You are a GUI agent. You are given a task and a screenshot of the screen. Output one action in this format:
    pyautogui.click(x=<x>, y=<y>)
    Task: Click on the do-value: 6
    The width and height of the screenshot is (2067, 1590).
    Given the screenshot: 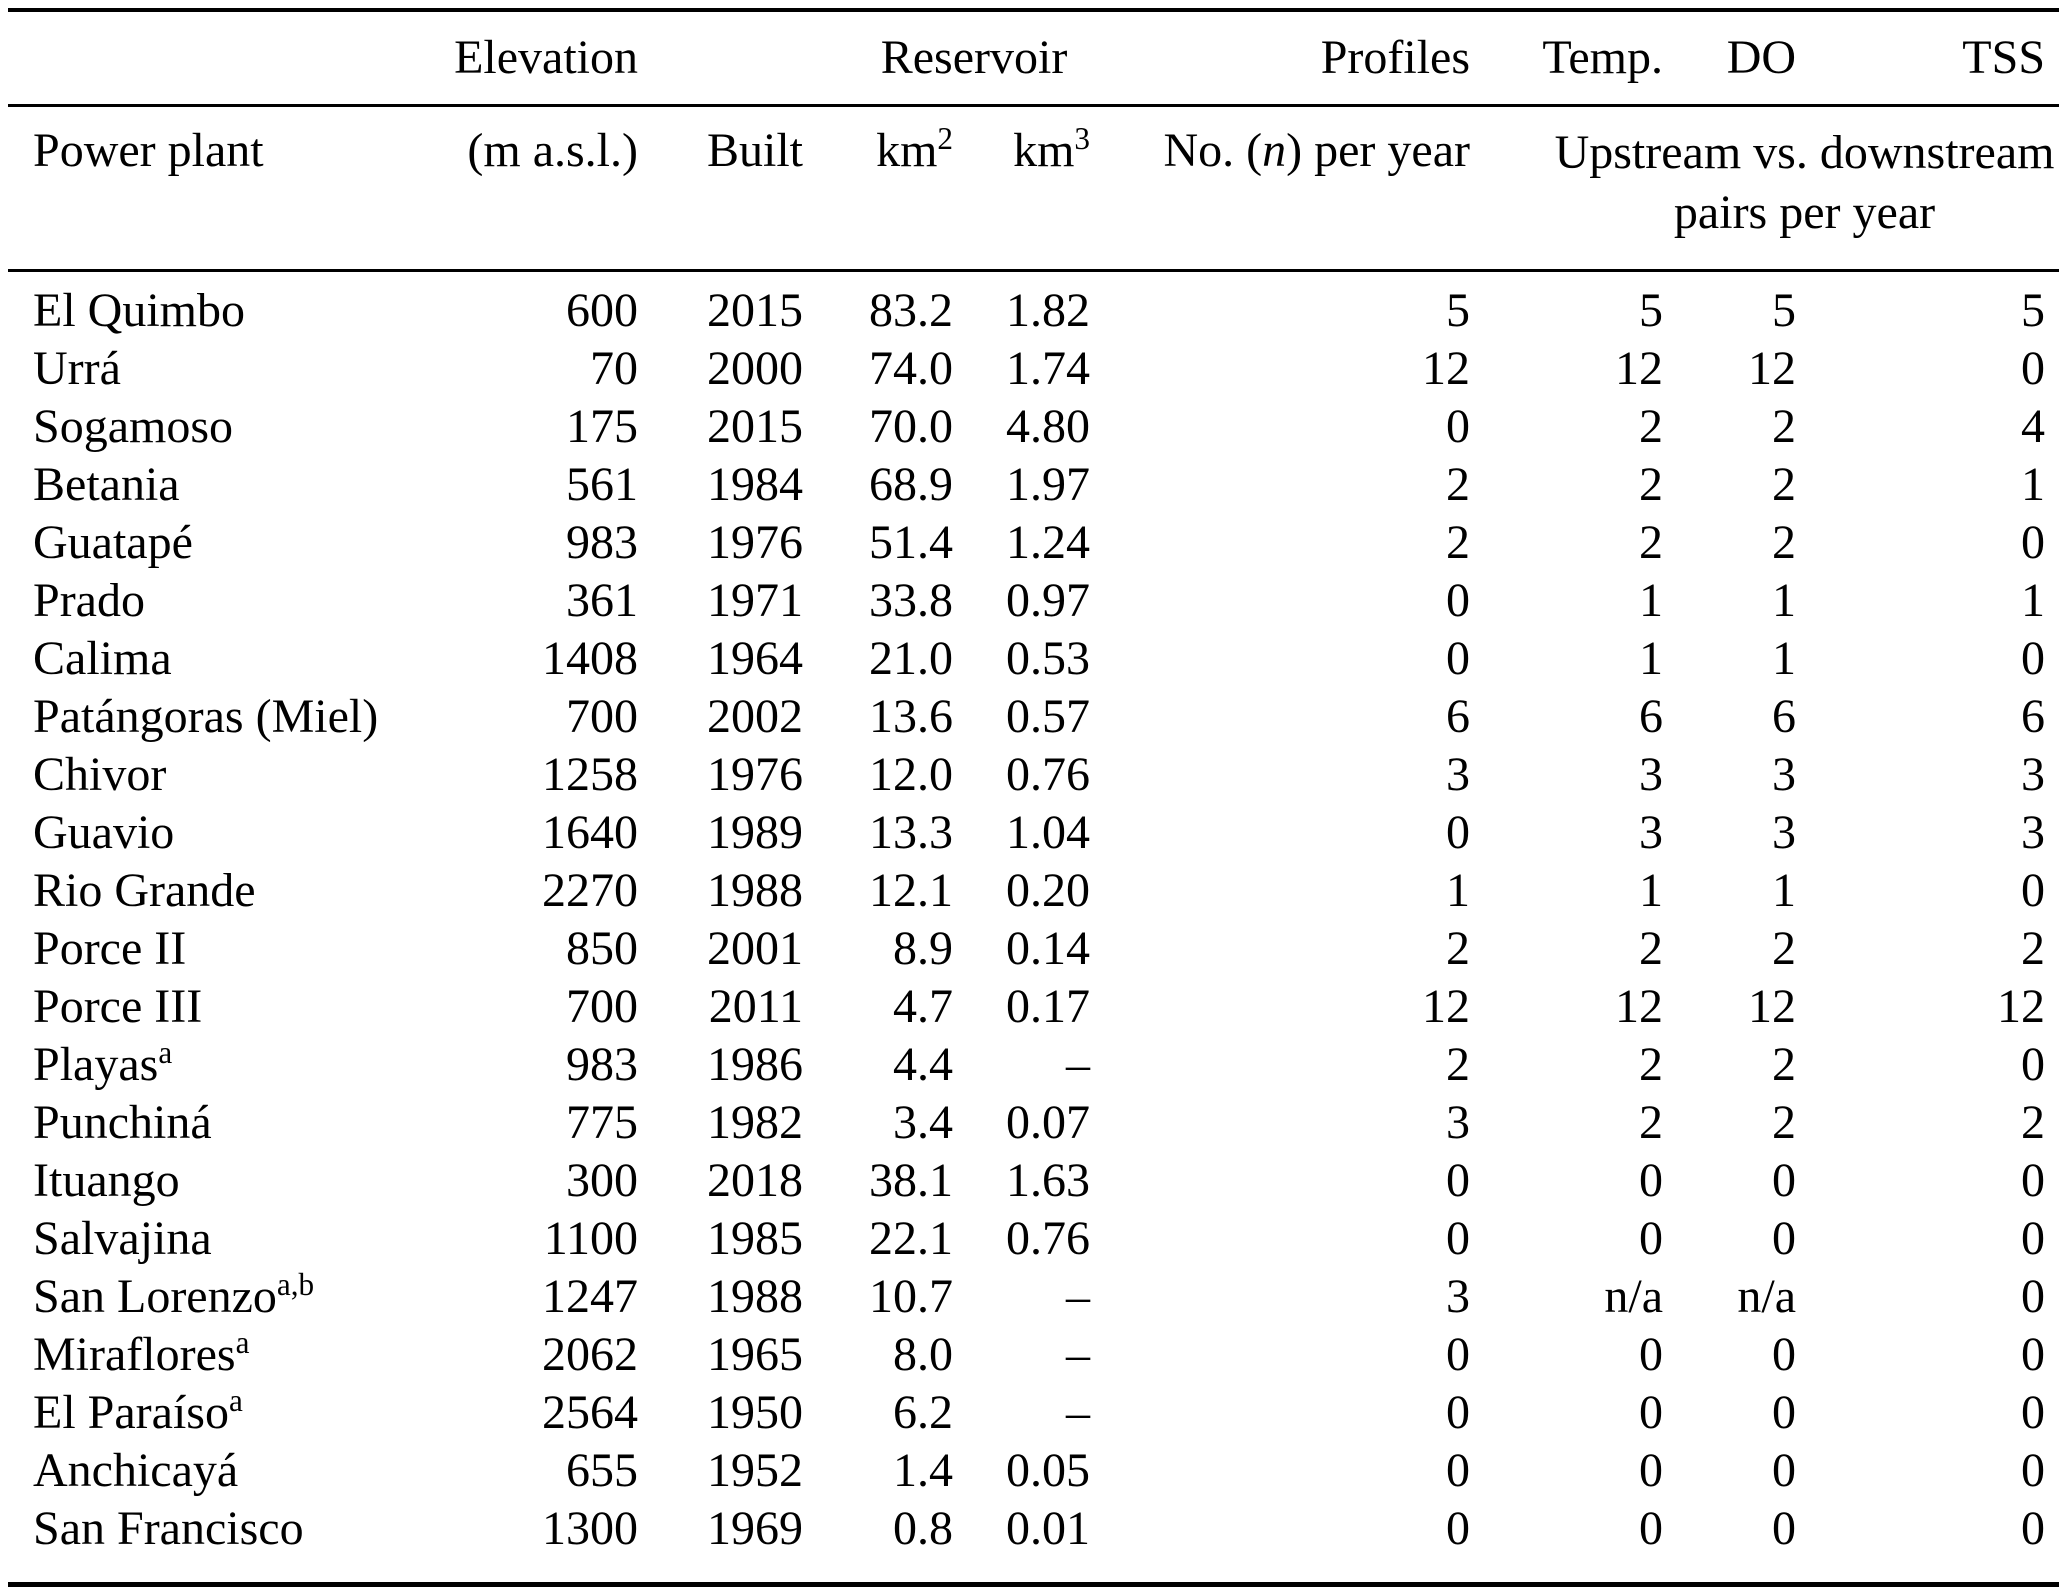 What is the action you would take?
    pyautogui.click(x=1784, y=716)
    